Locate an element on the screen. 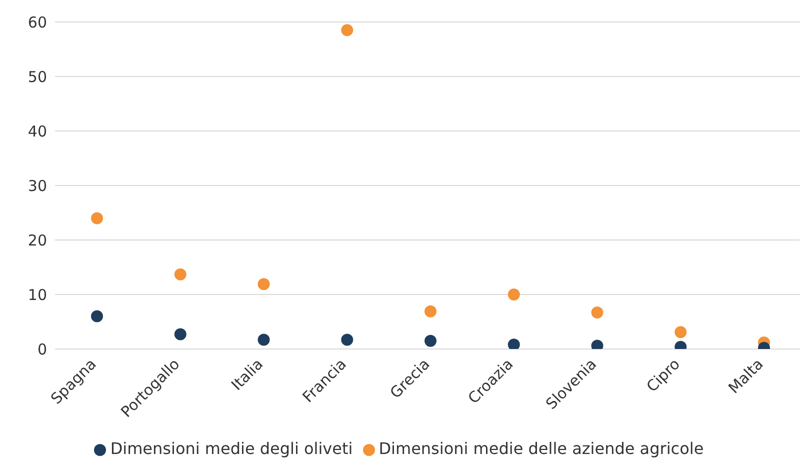 The image size is (808, 476). y-tick-label: 0 is located at coordinates (42, 349).